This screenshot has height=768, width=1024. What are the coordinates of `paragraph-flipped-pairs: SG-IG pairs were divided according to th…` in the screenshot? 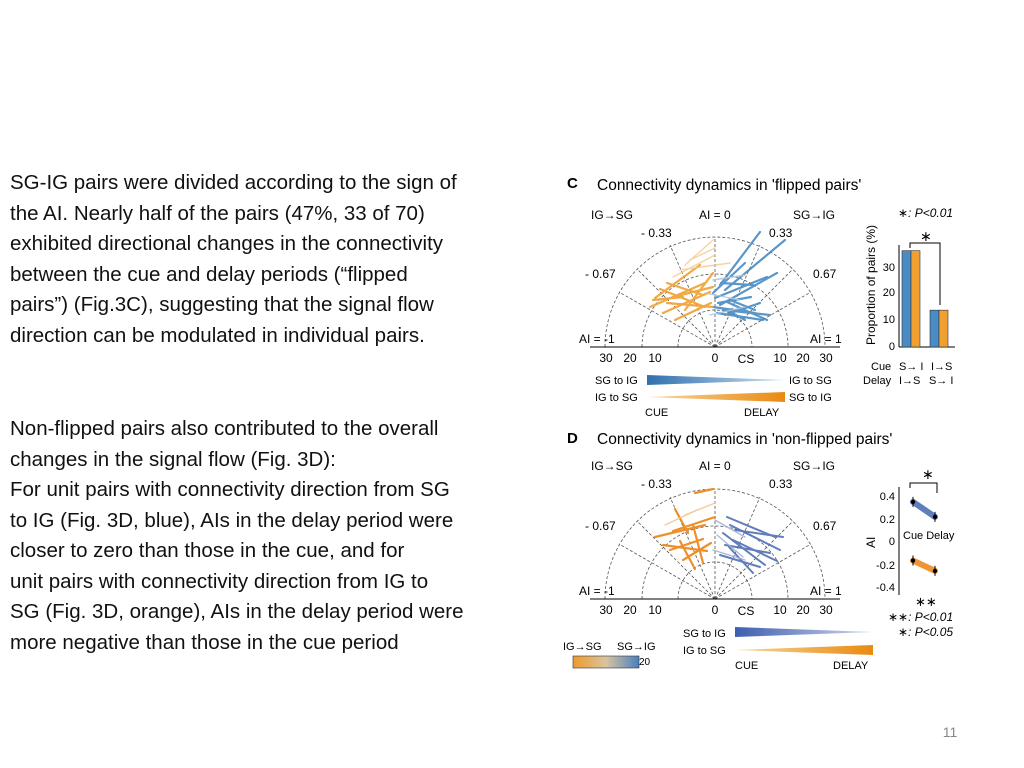 It's located at (270, 259).